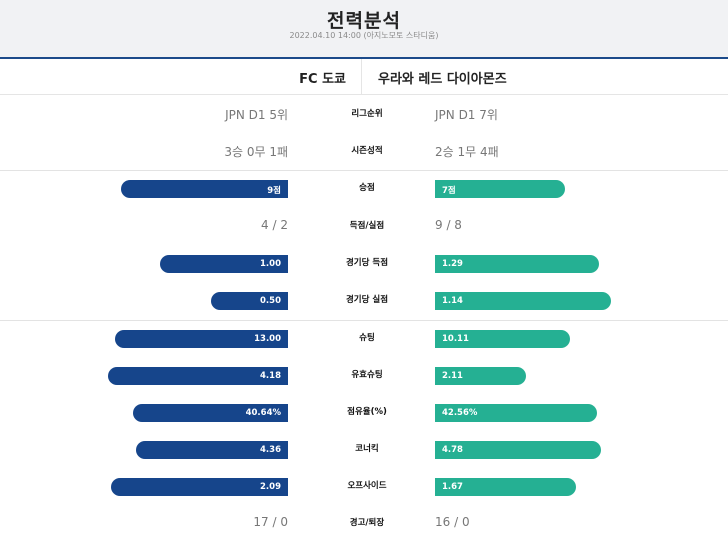 Image resolution: width=728 pixels, height=542 pixels. I want to click on stat-label: 리그순위, so click(367, 114).